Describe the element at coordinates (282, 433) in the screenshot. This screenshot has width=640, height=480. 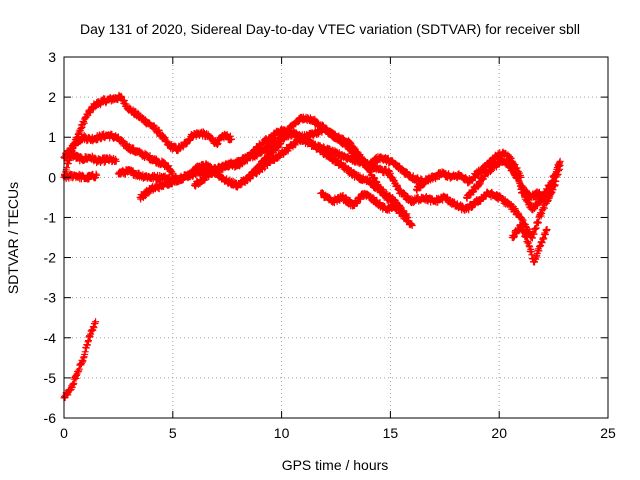
I see `x-tick-label: 10` at that location.